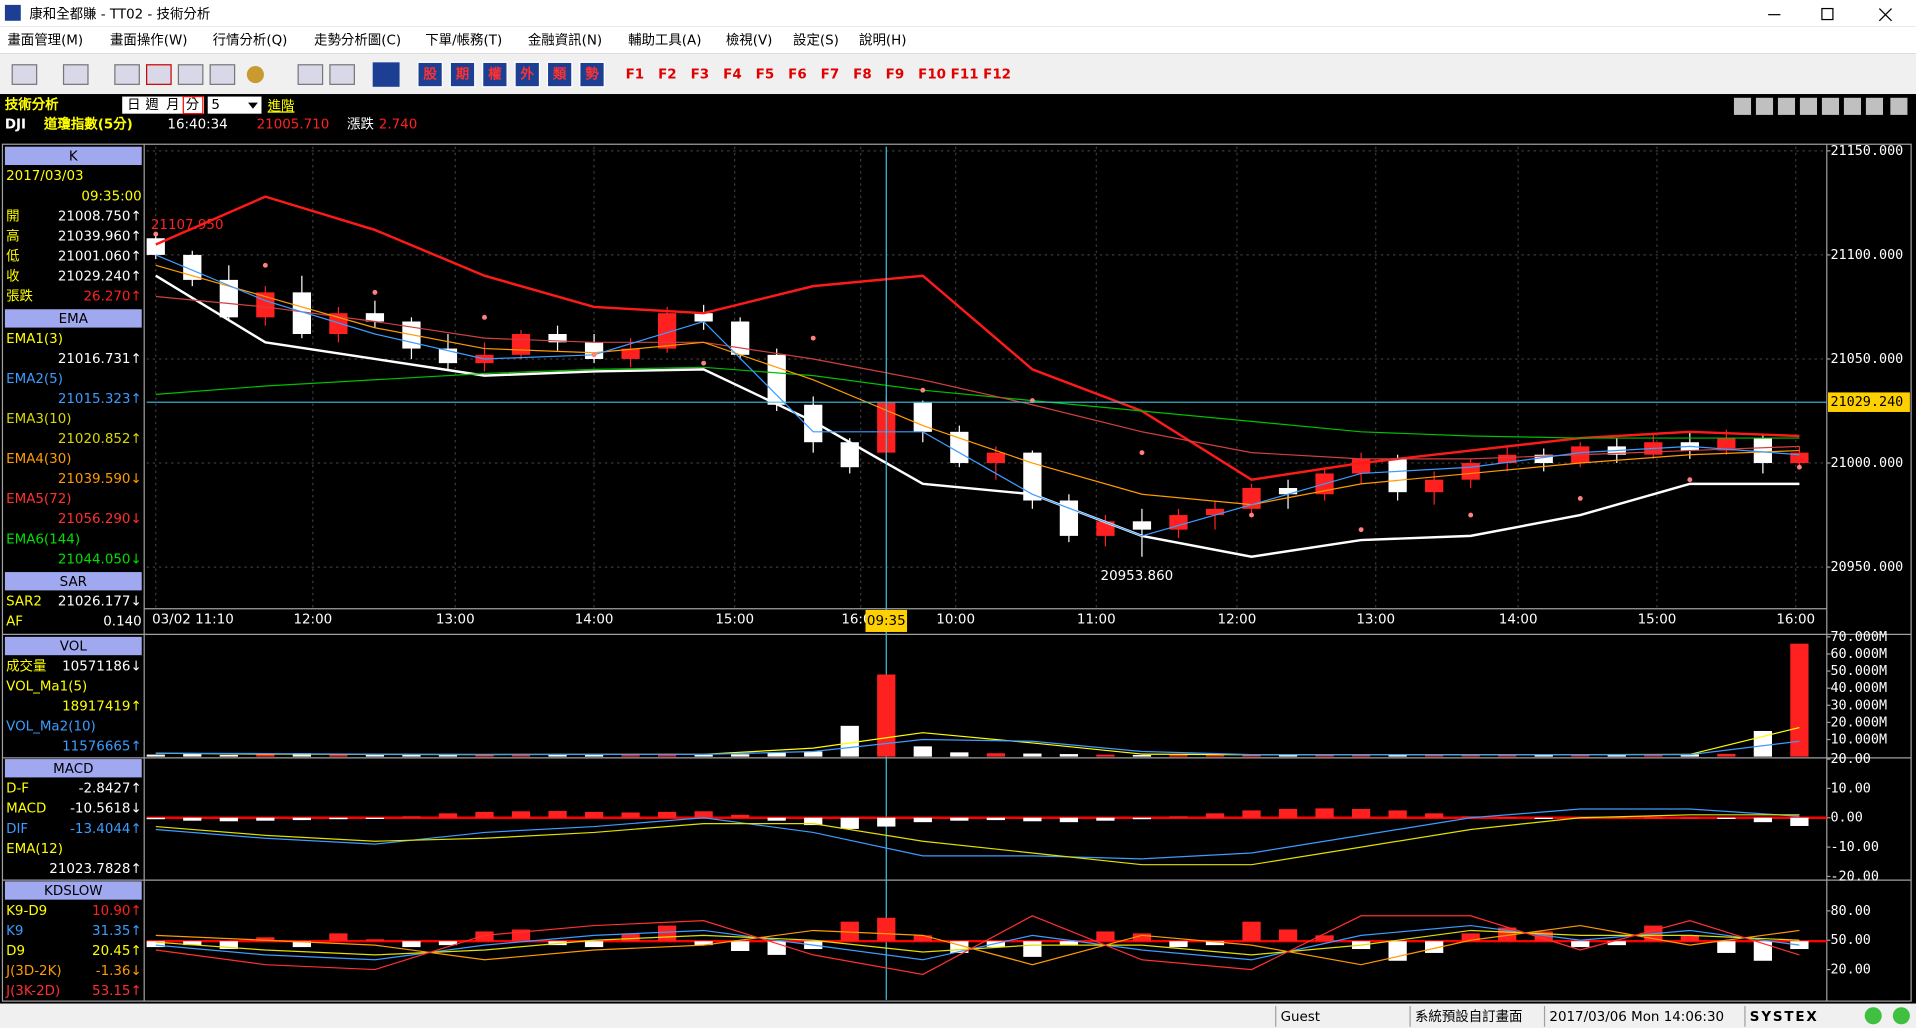 This screenshot has height=1028, width=1916. What do you see at coordinates (152, 105) in the screenshot?
I see `period-option: 週` at bounding box center [152, 105].